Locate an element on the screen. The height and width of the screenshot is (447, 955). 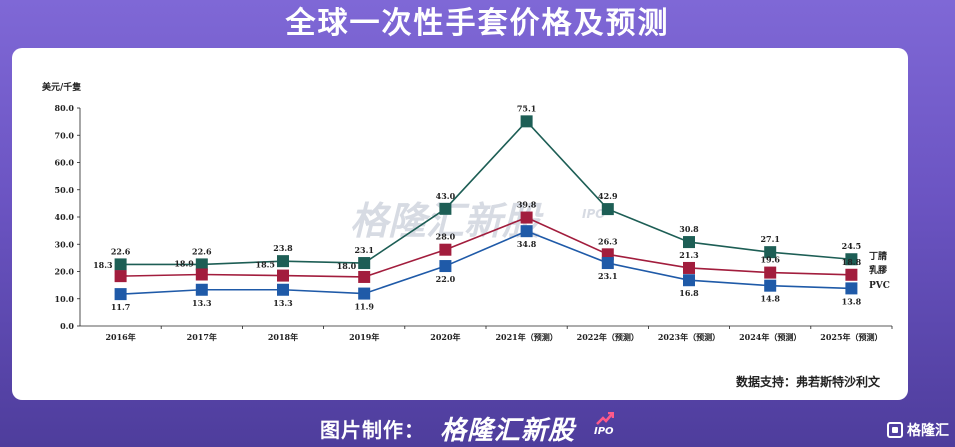
footer-ipo: IPO is located at coordinates (604, 431).